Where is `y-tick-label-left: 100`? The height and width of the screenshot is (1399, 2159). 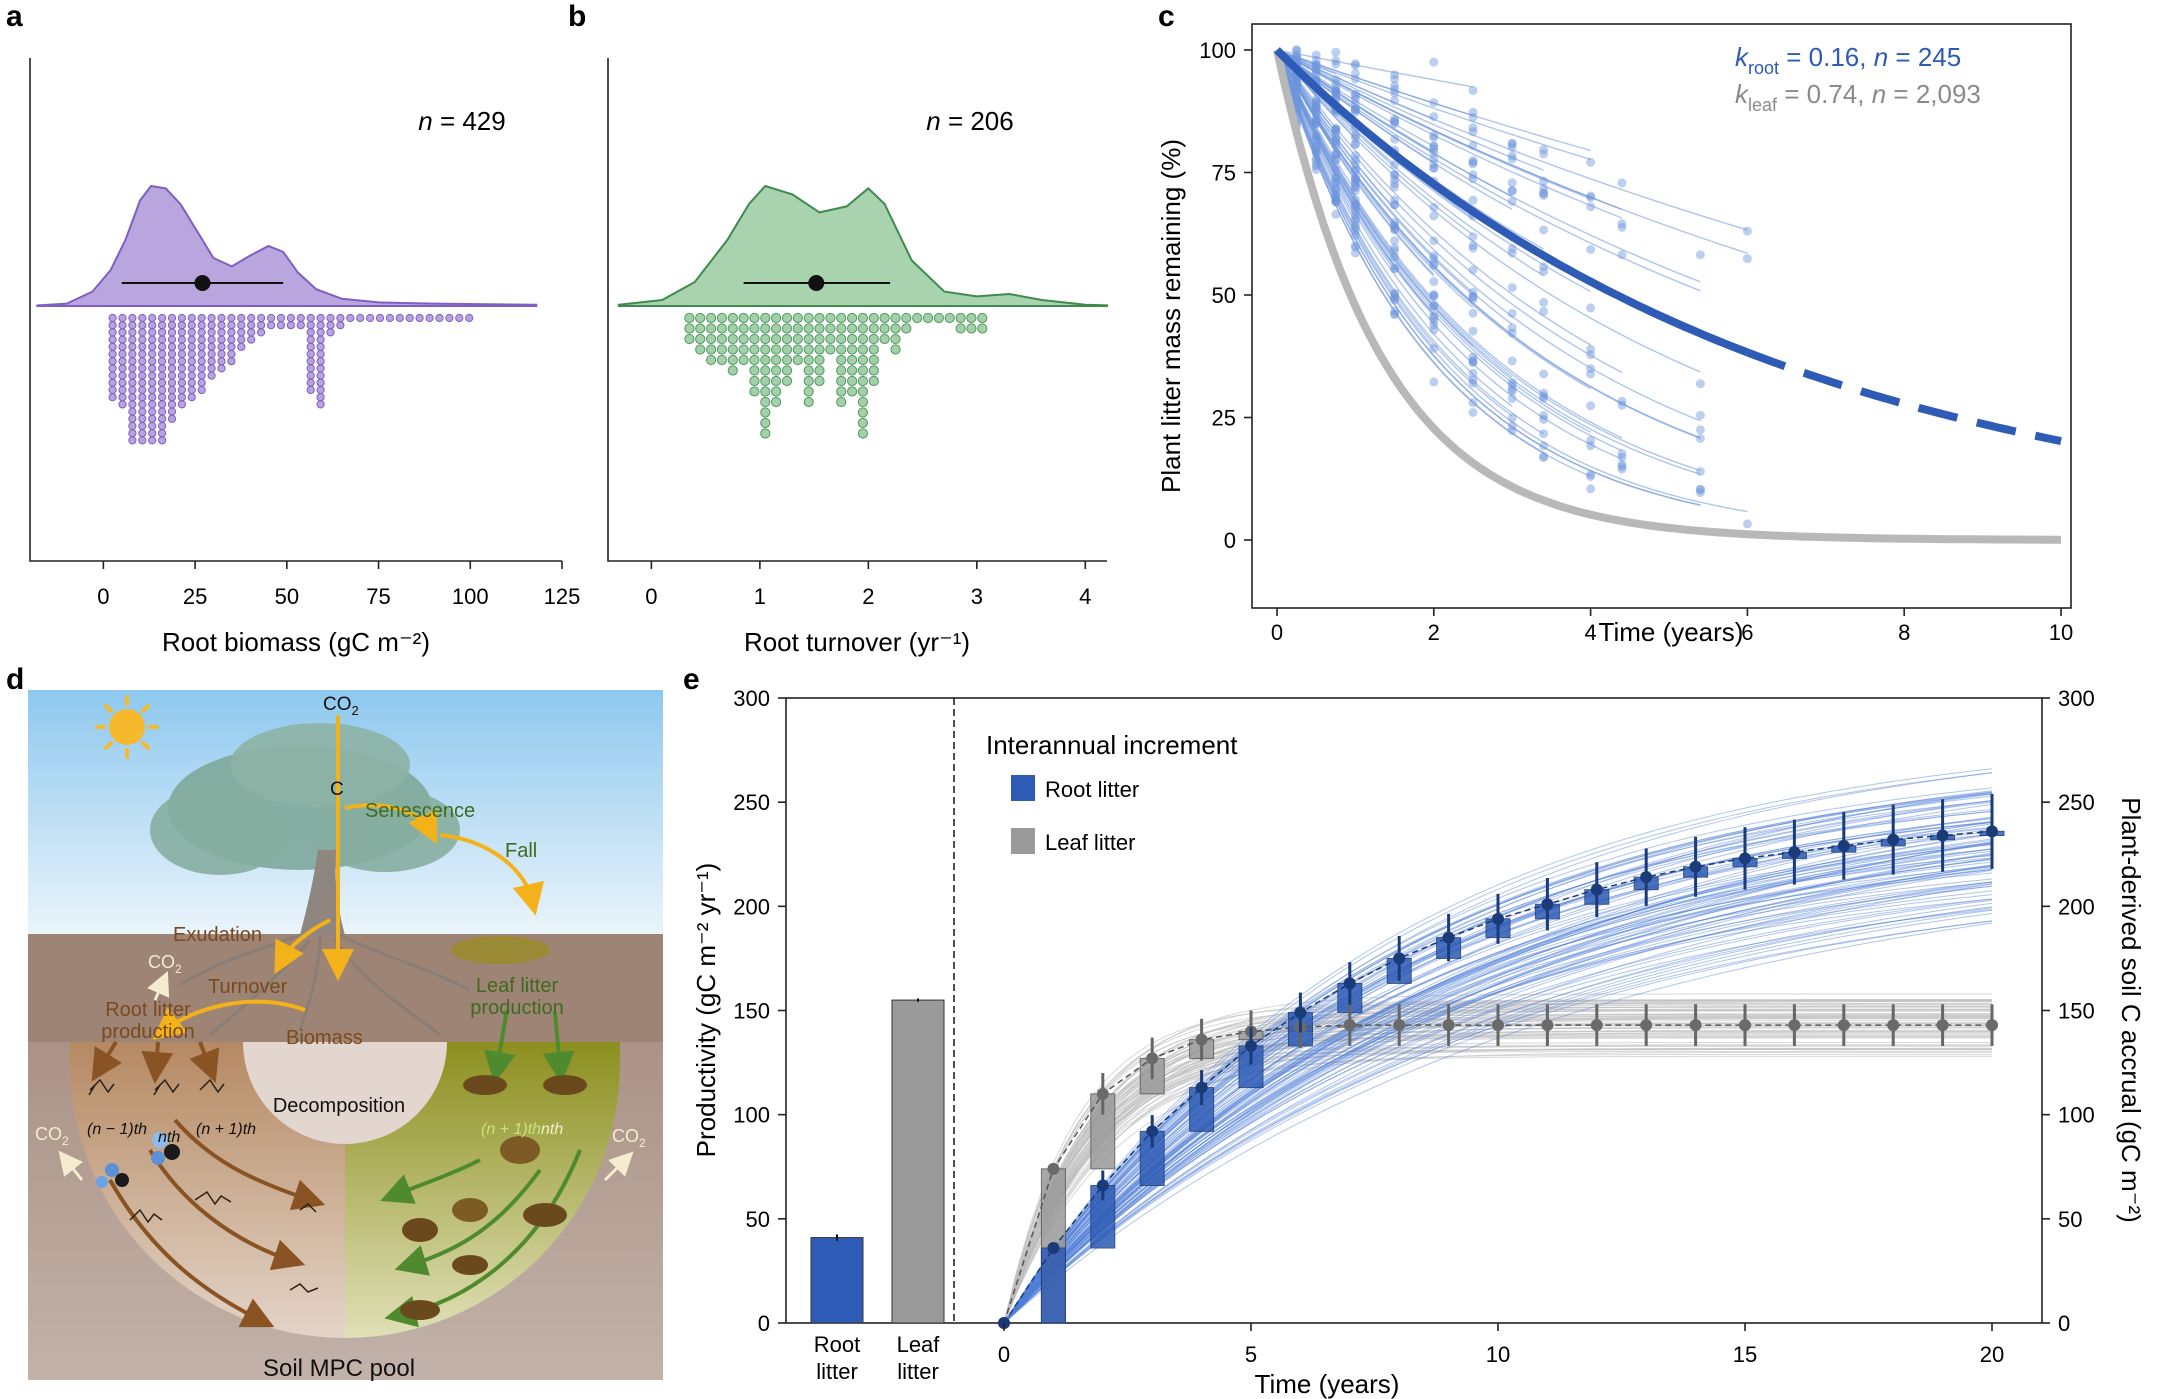 y-tick-label-left: 100 is located at coordinates (751, 1115).